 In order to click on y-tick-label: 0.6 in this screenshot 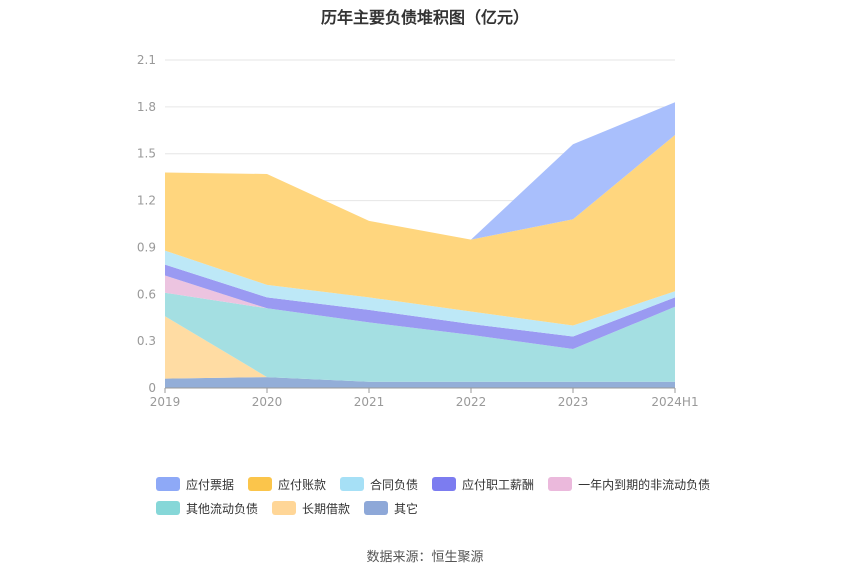, I will do `click(146, 294)`.